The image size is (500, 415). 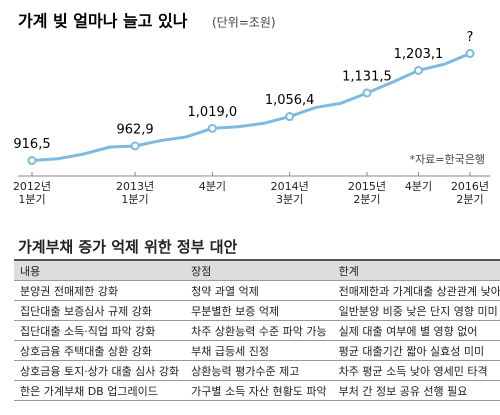 What do you see at coordinates (470, 193) in the screenshot?
I see `x-tick-label: 2016년 2분기` at bounding box center [470, 193].